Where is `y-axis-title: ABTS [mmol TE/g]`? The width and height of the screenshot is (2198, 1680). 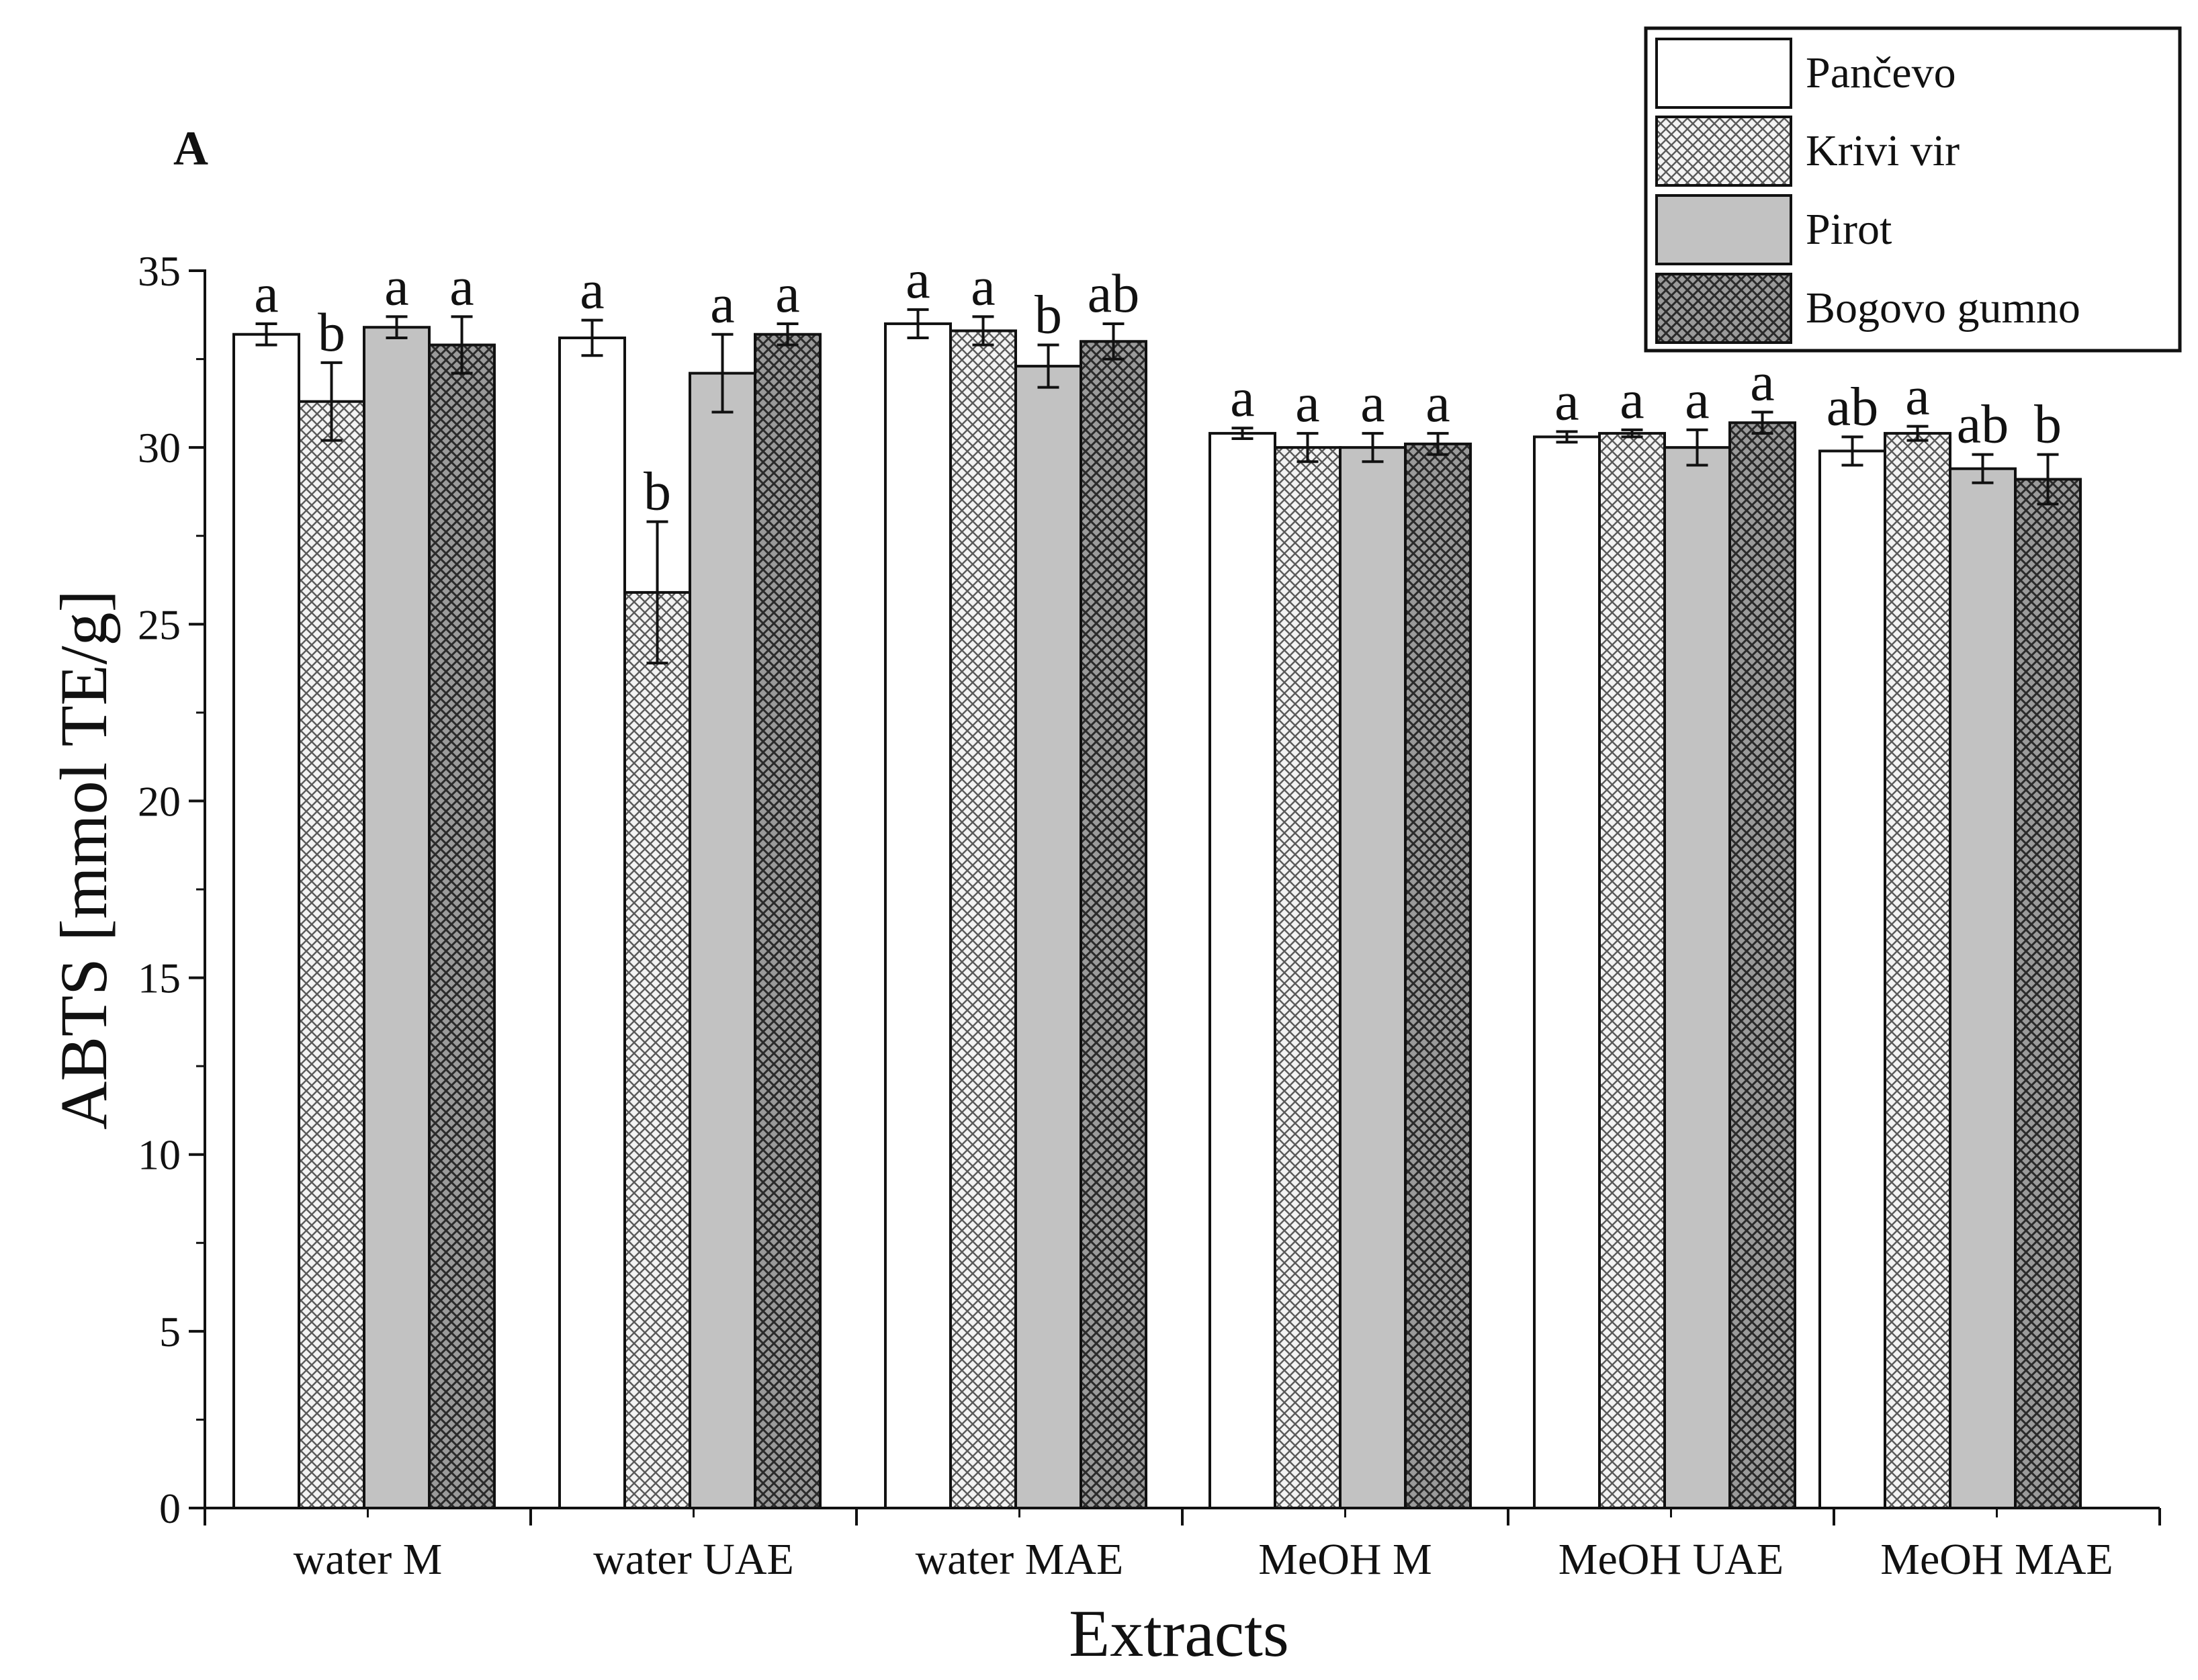 y-axis-title: ABTS [mmol TE/g] is located at coordinates (83, 860).